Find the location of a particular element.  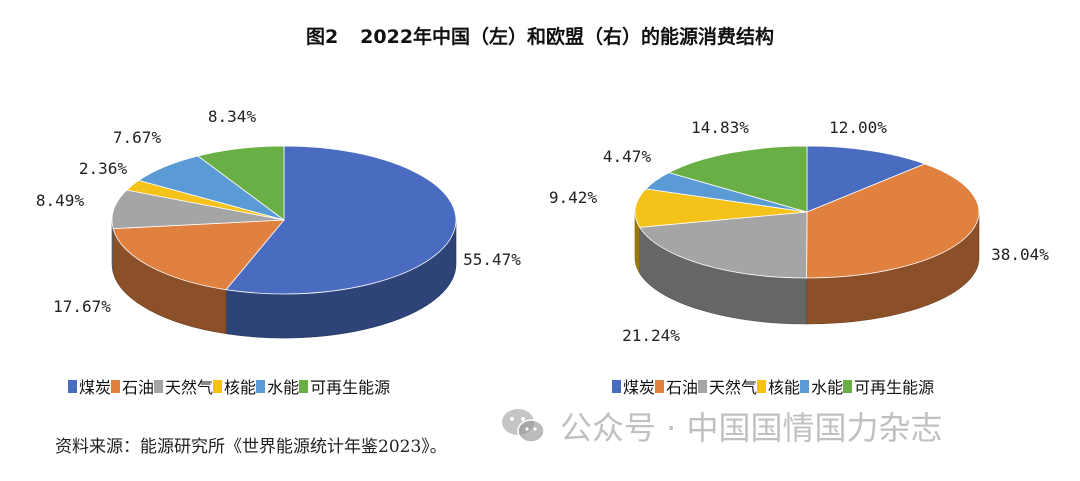

legend-eu: 煤炭 石油 天然气 核能 水能 可再生能源 is located at coordinates (773, 386).